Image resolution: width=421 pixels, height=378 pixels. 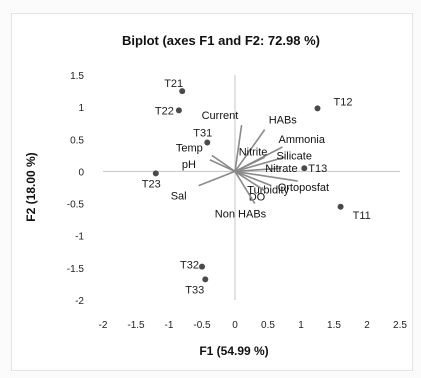 I want to click on observation-label: T22, so click(x=164, y=111).